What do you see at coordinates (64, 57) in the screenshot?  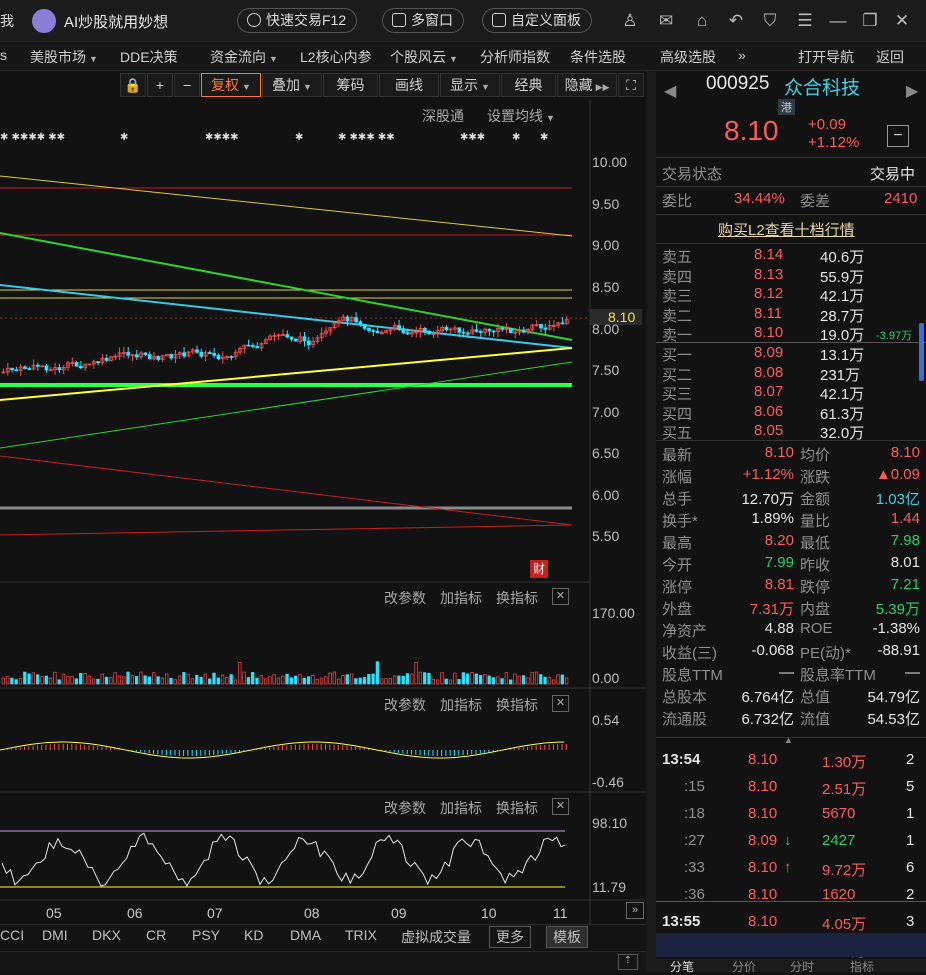 I see `menu-item-us-market: 美股市场 ▼` at bounding box center [64, 57].